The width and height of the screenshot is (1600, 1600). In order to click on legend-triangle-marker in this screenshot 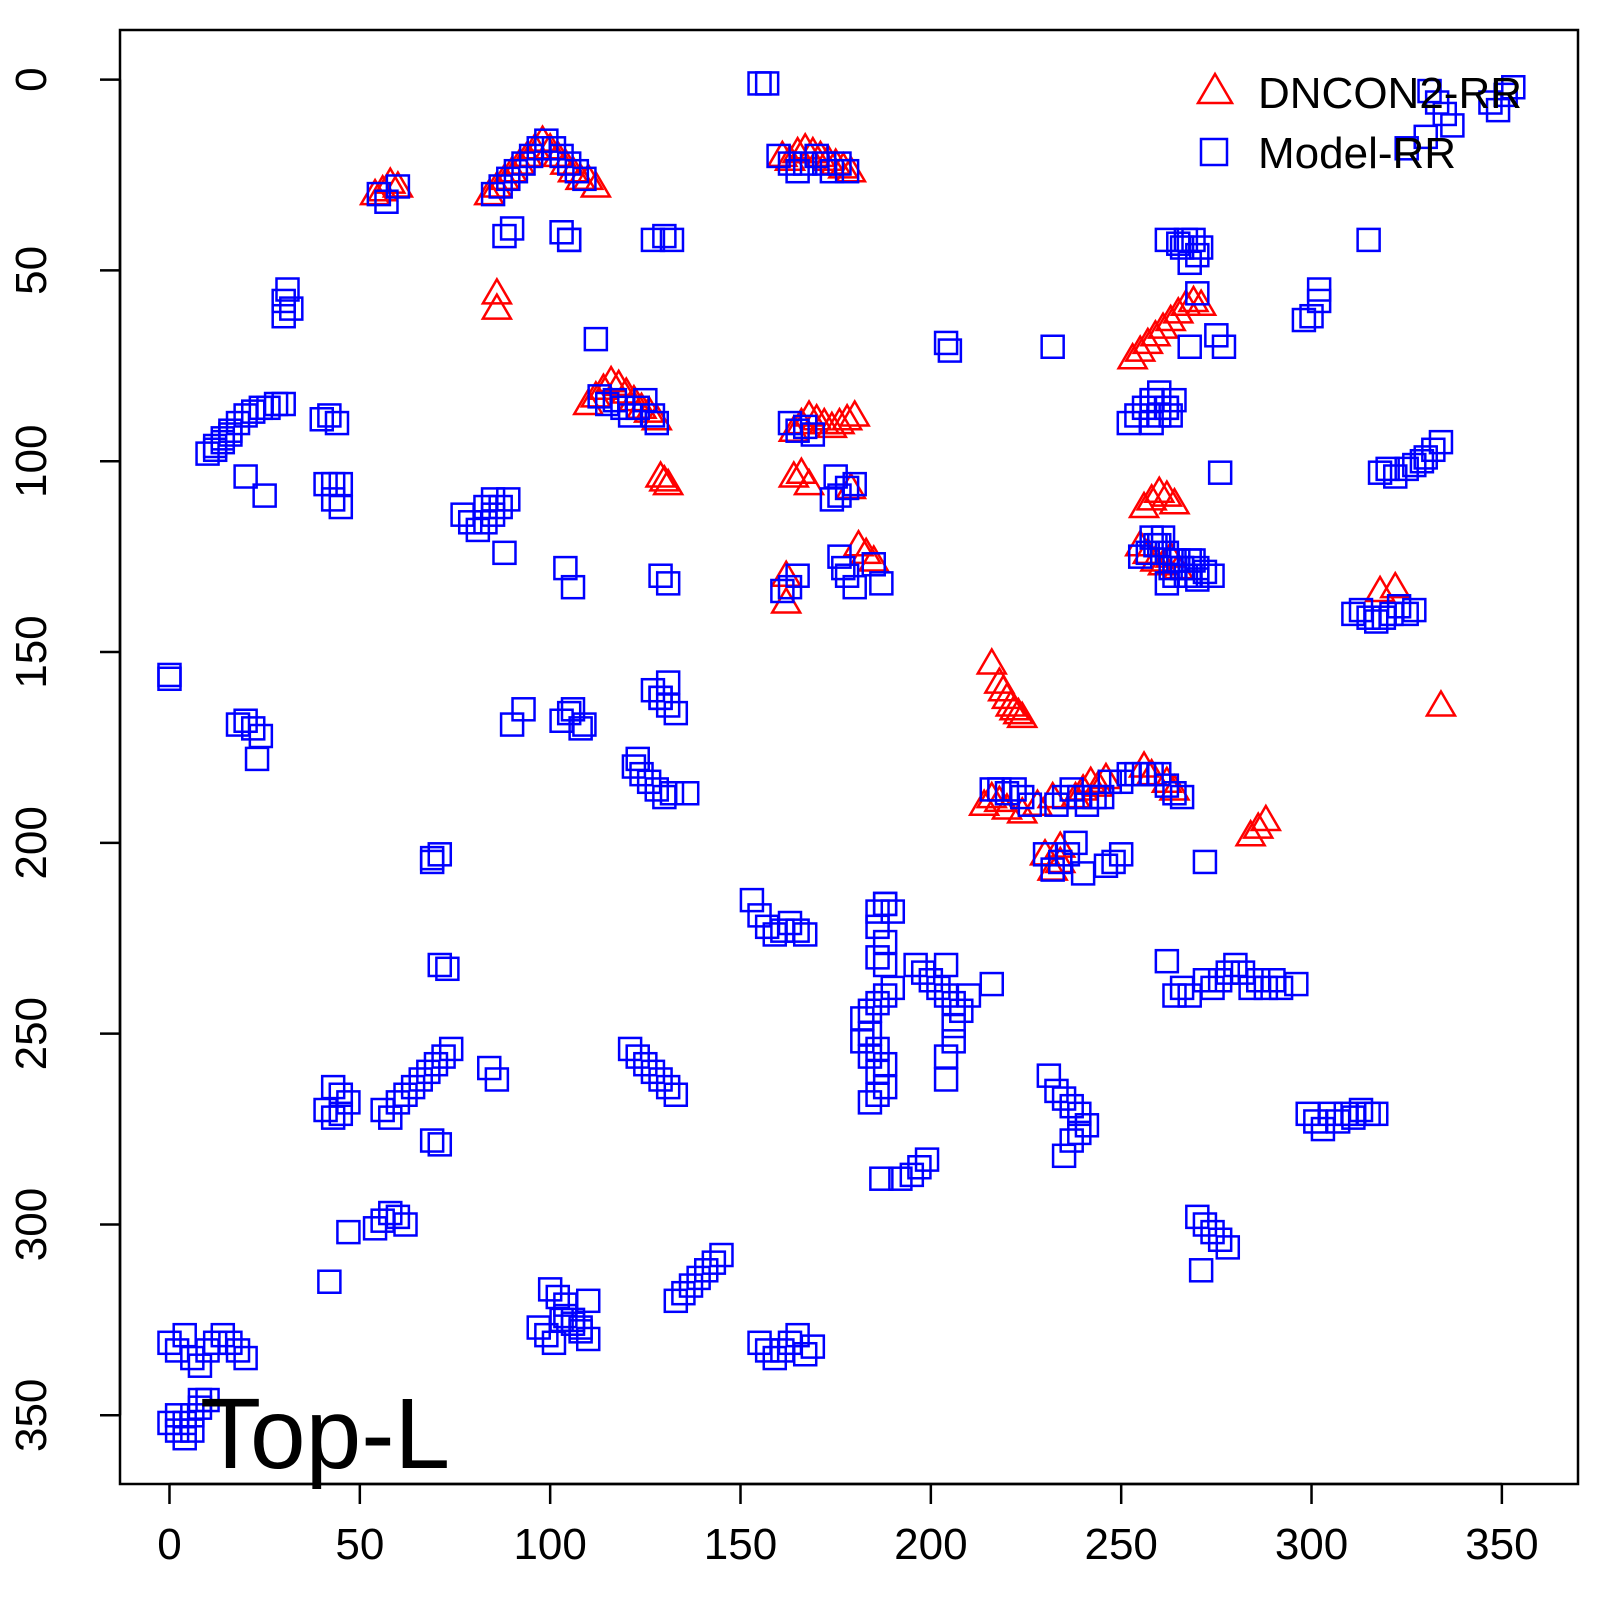, I will do `click(1215, 88)`.